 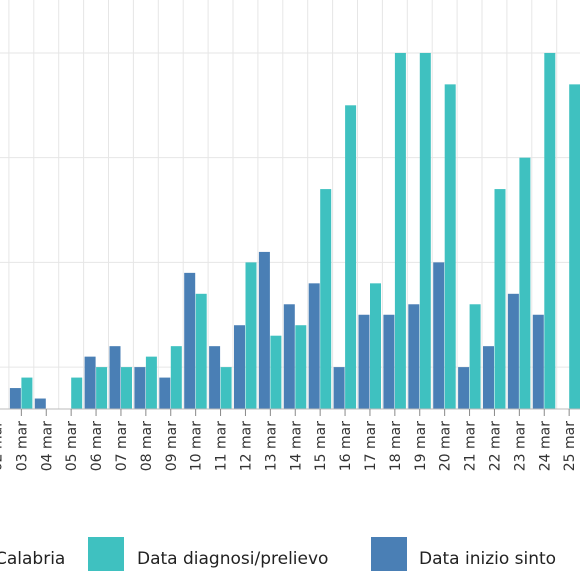 I want to click on bar-diagnosi-05-mar, so click(x=77, y=393).